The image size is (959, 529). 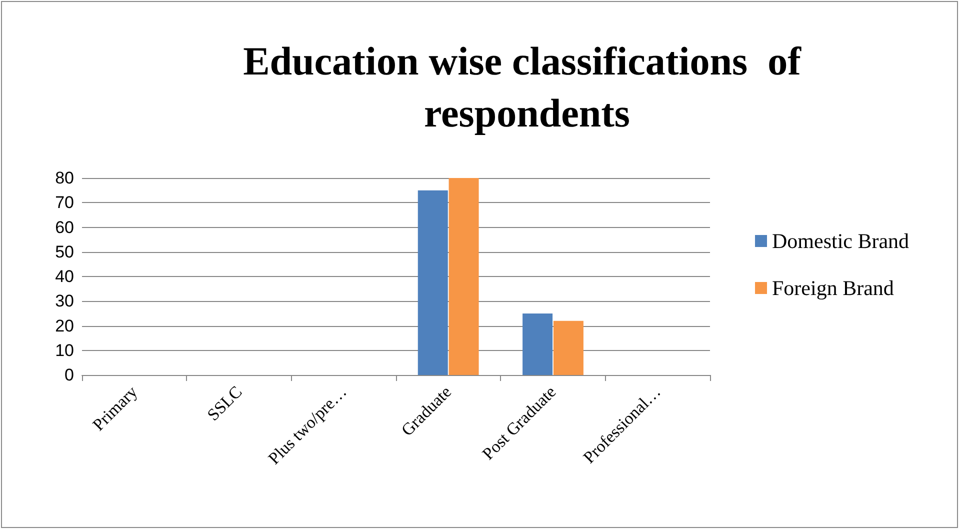 I want to click on y-tick-label: 50, so click(x=64, y=252).